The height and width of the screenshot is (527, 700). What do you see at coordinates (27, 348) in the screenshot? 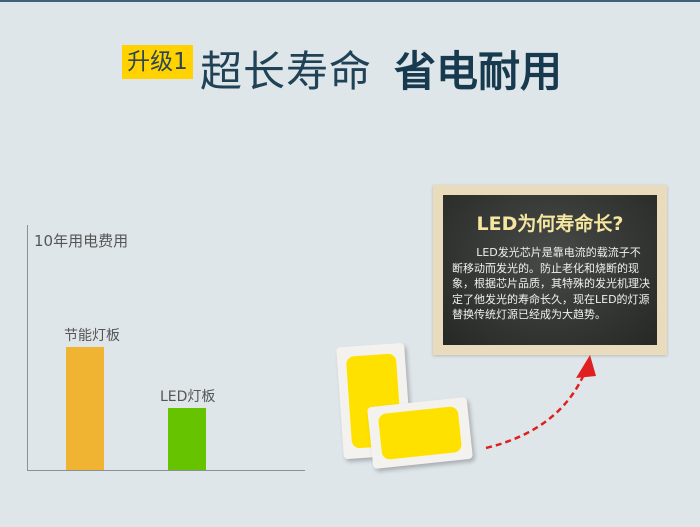
I see `y-axis` at bounding box center [27, 348].